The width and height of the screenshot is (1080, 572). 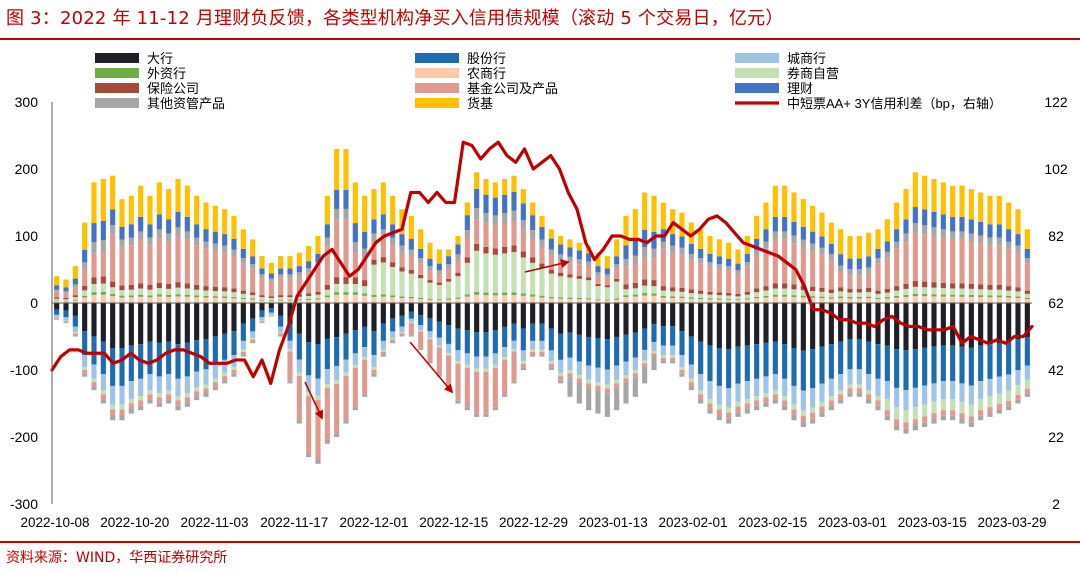 What do you see at coordinates (613, 522) in the screenshot?
I see `x-tick-label: 2023-01-13` at bounding box center [613, 522].